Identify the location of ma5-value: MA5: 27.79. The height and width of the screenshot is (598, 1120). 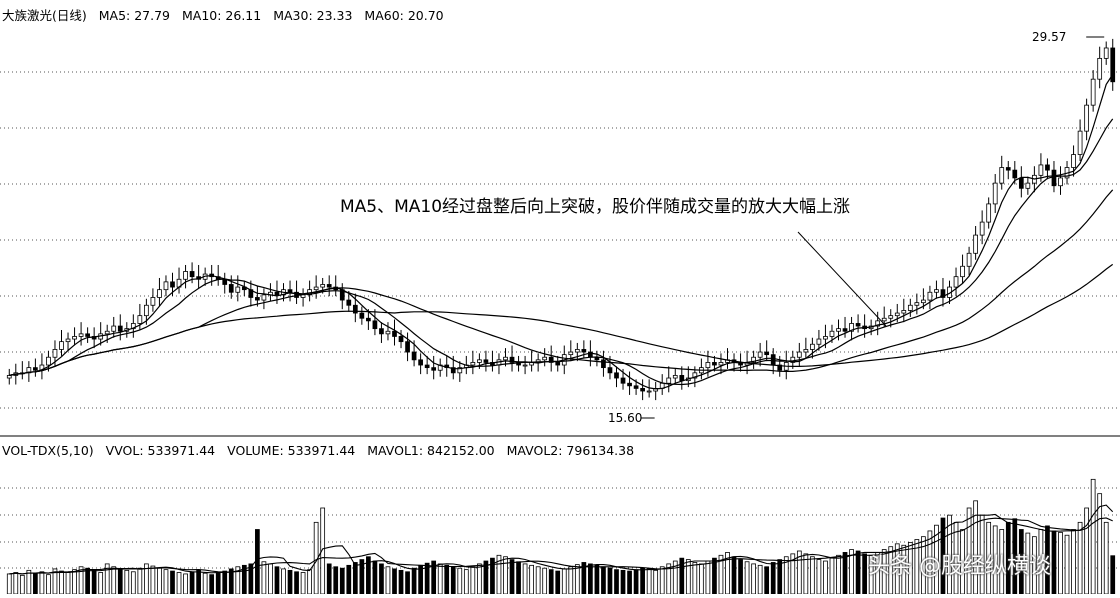
(134, 15).